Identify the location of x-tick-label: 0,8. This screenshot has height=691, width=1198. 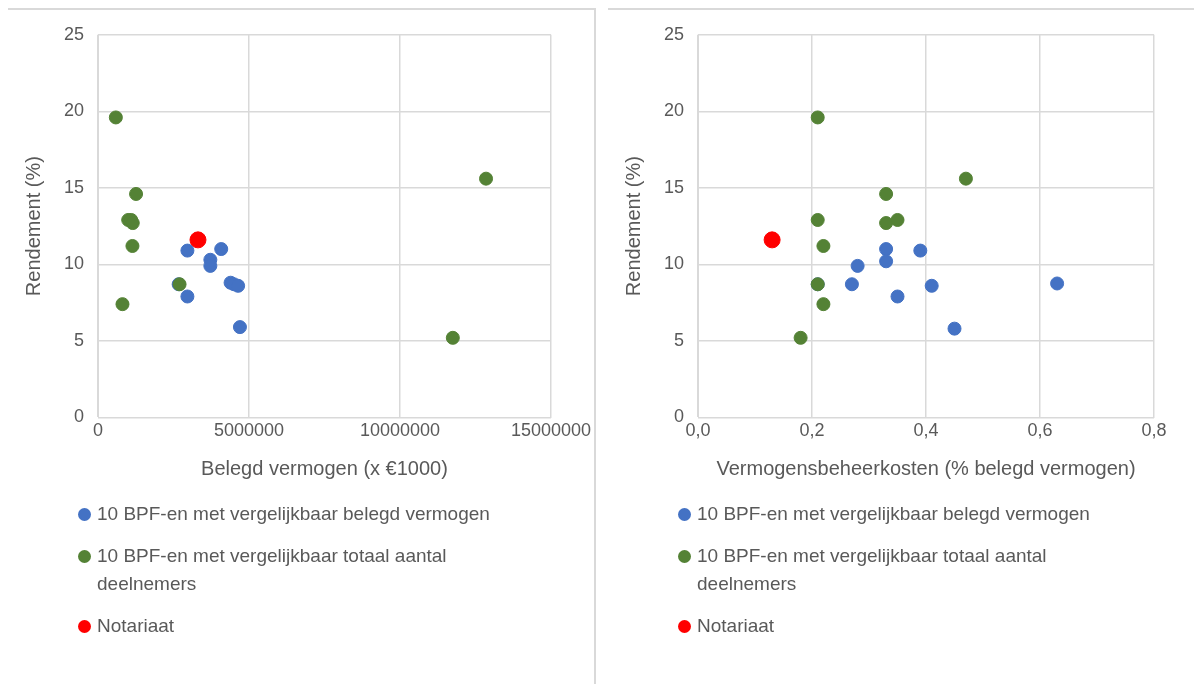
(1154, 430).